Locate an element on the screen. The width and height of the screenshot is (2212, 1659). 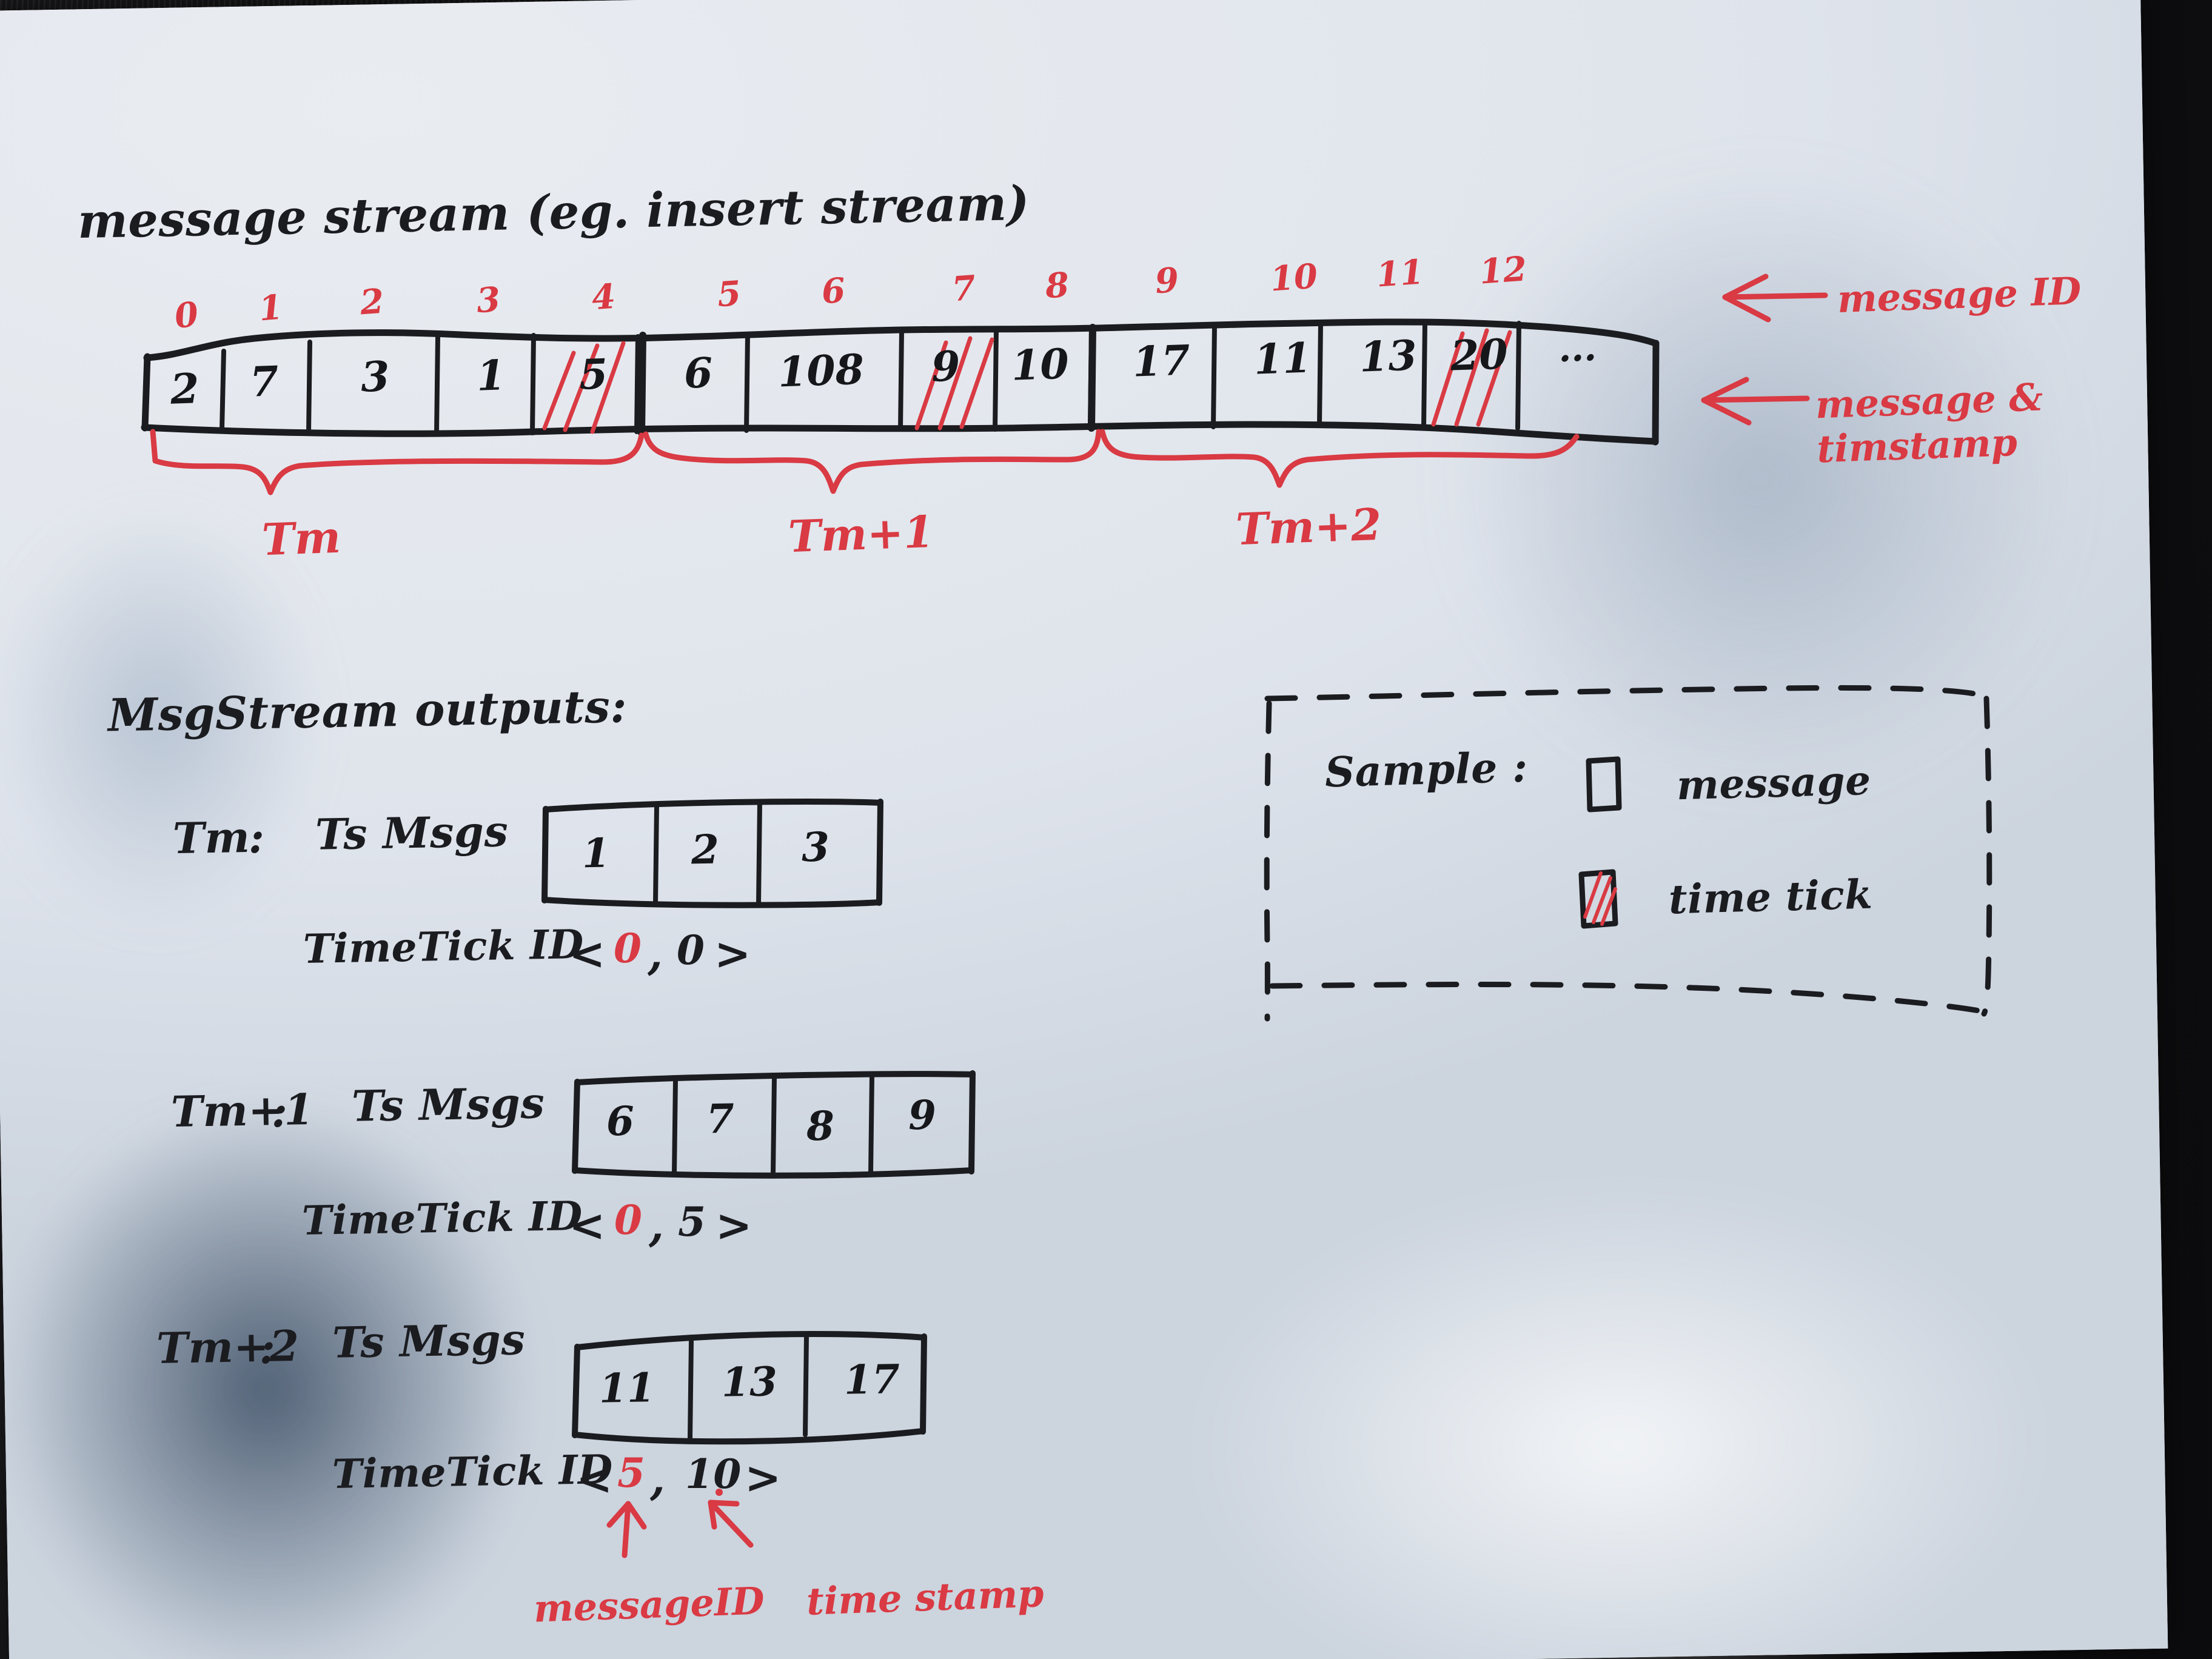
paper-shadow-bottom-left is located at coordinates (302, 1339).